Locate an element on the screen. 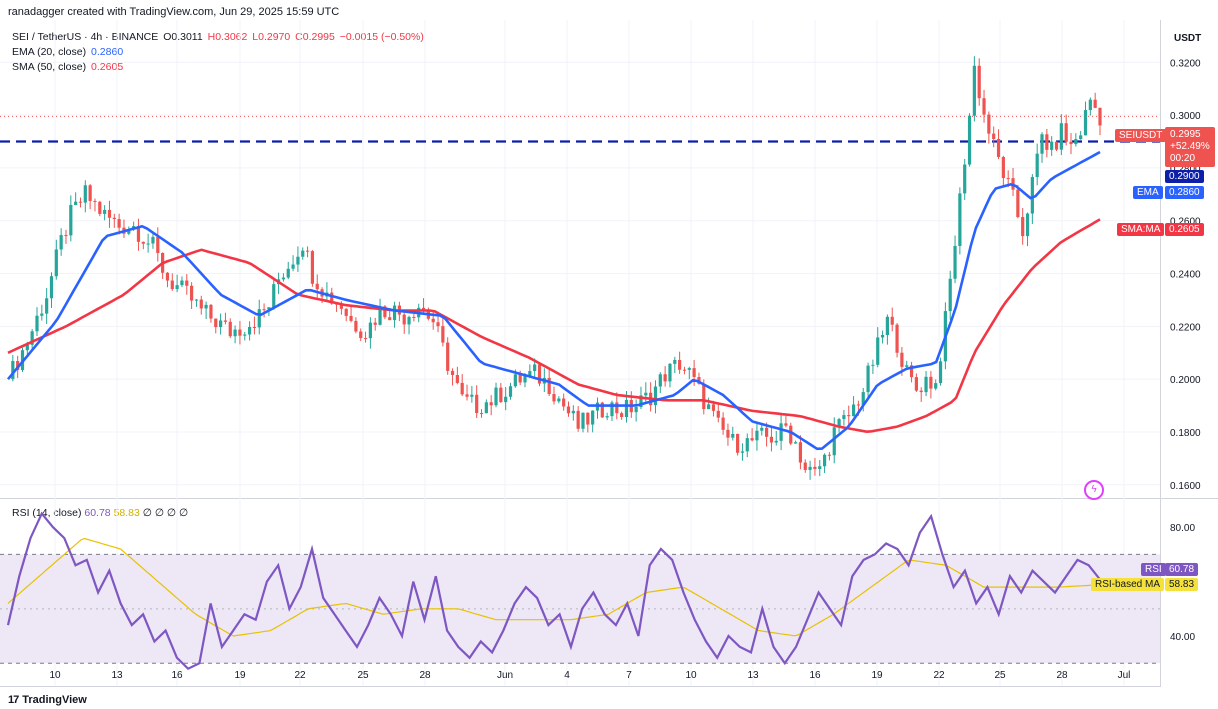 The image size is (1218, 709). ema-tag-value: 0.2860 is located at coordinates (1184, 192).